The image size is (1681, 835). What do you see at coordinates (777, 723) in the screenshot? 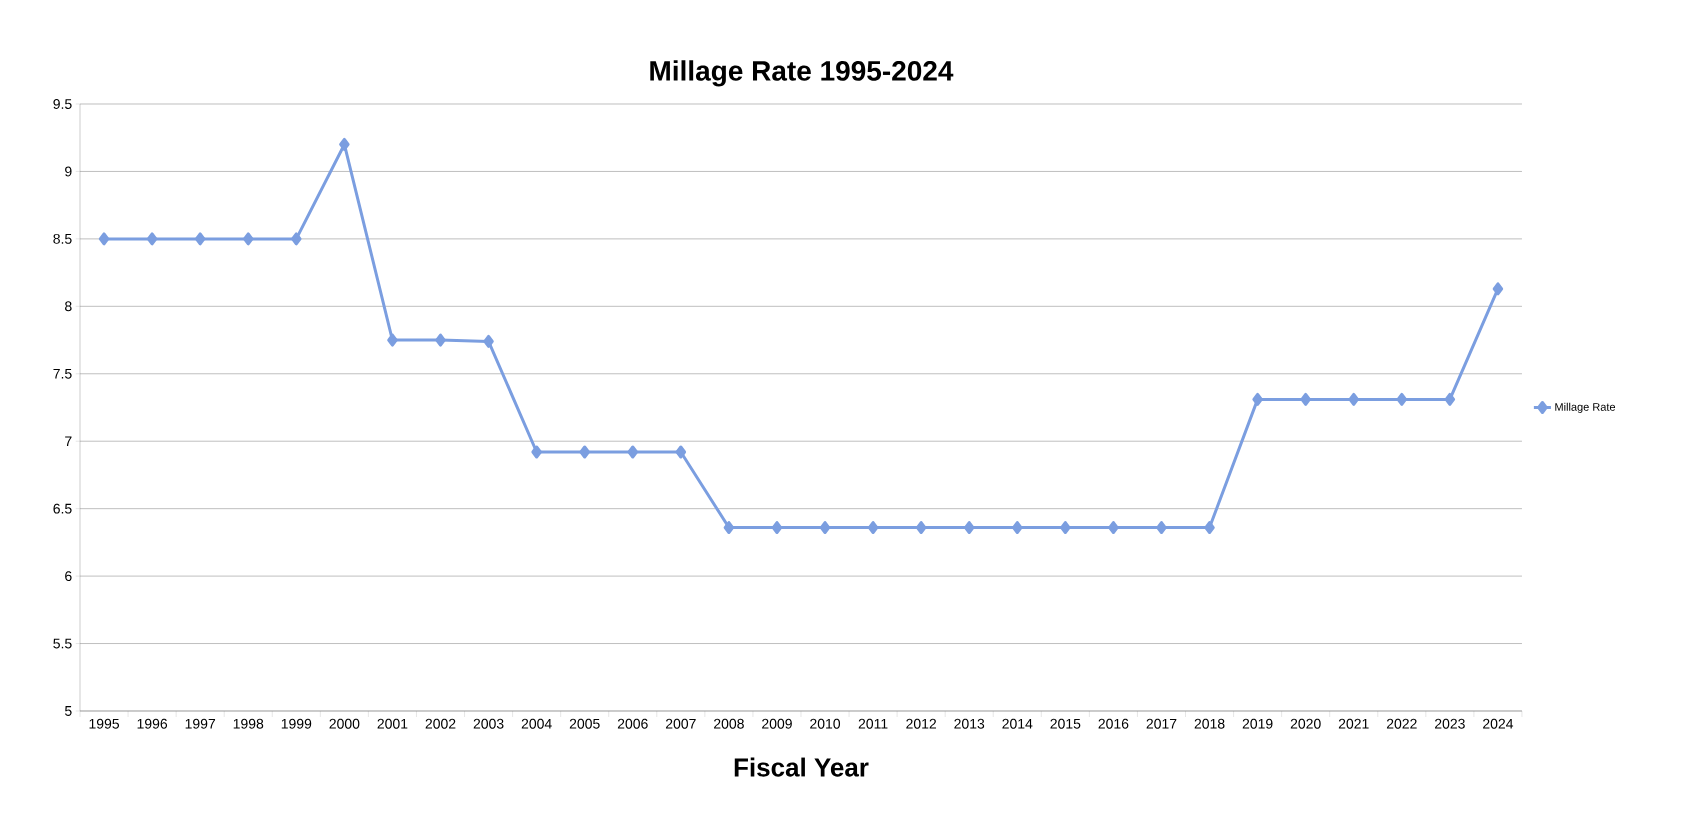
I see `x-tick-label: 2009` at bounding box center [777, 723].